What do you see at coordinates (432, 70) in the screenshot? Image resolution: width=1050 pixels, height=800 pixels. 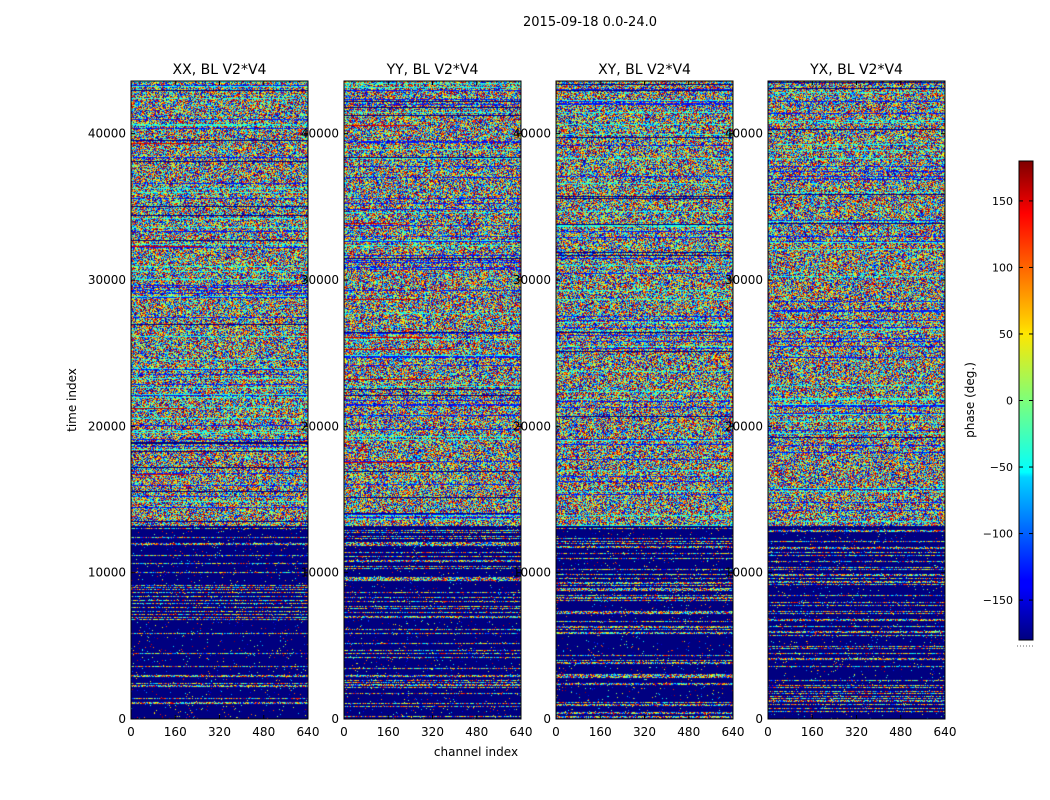 I see `panel-title: YY, BL V2*V4` at bounding box center [432, 70].